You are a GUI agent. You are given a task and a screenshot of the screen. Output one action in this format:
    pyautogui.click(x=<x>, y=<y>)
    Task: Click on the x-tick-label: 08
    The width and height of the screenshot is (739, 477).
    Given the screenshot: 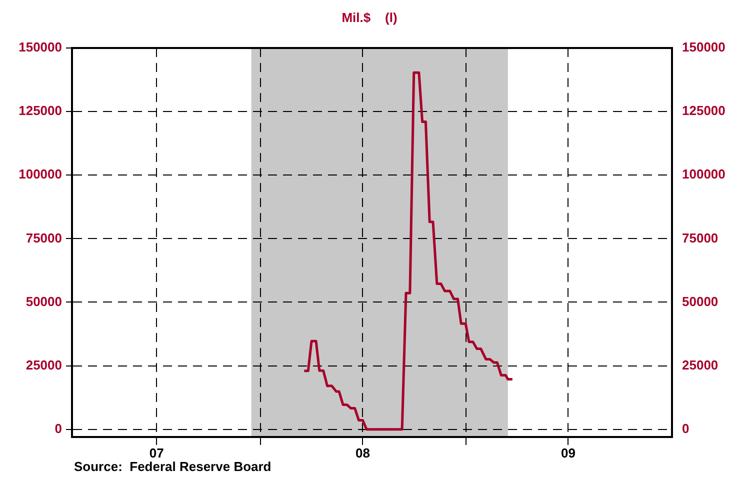 What is the action you would take?
    pyautogui.click(x=362, y=452)
    